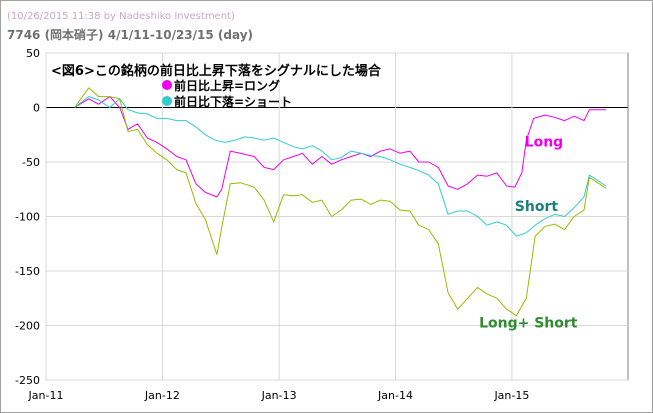 This screenshot has height=413, width=653. Describe the element at coordinates (511, 395) in the screenshot. I see `x-tick-label: Jan-15` at that location.